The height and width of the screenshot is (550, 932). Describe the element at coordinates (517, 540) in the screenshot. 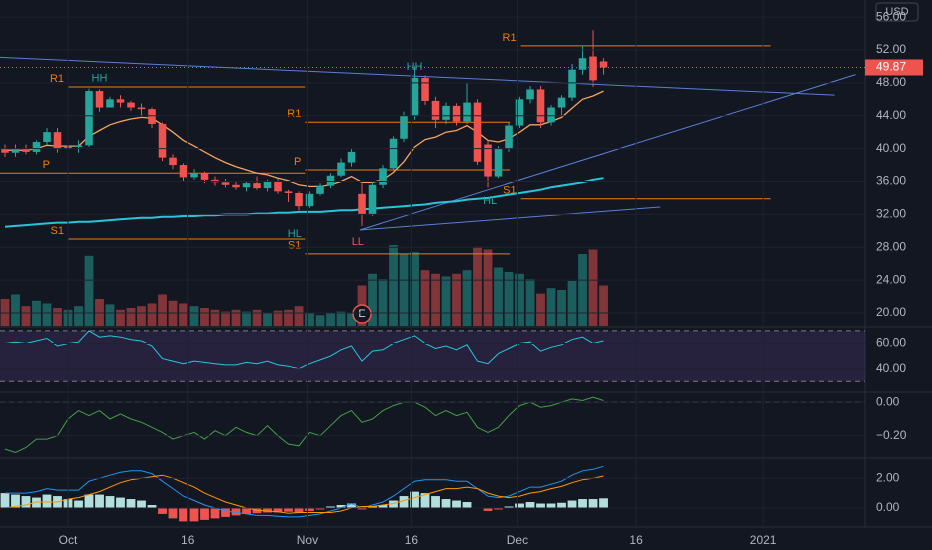

I see `x-tick-label: Dec` at that location.